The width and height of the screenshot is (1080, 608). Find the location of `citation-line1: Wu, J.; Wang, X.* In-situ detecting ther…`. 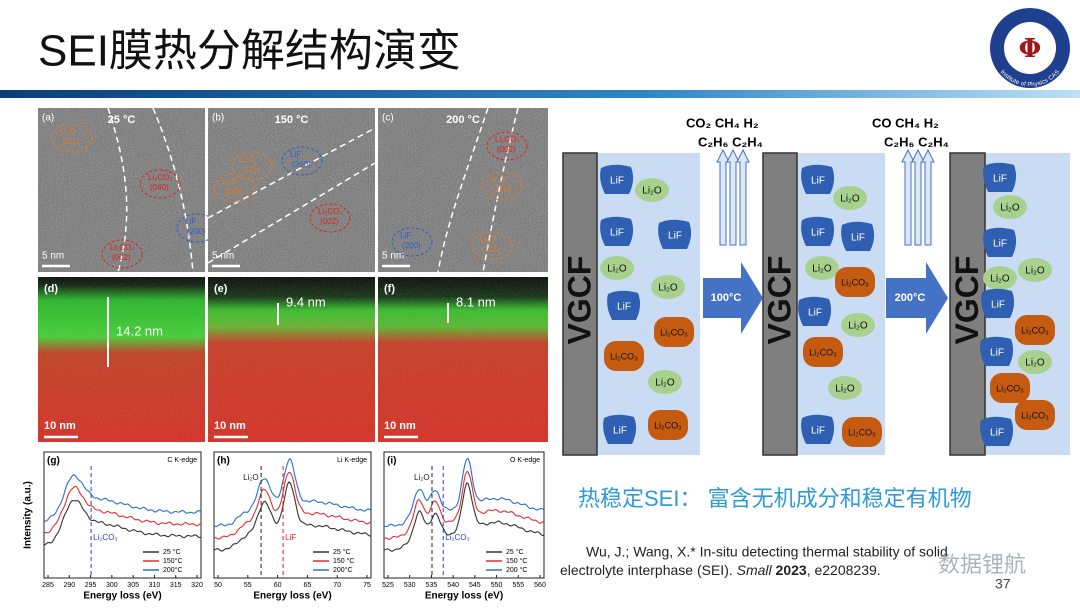

citation-line1: Wu, J.; Wang, X.* In-situ detecting ther… is located at coordinates (767, 552).